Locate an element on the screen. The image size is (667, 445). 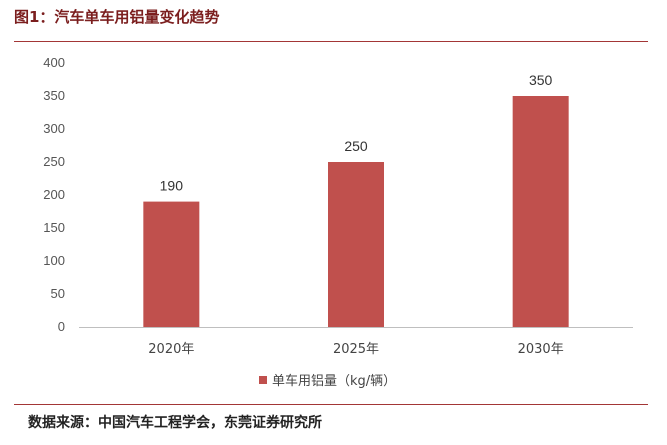
y-axis-ticks: 0 50 100 150 200 250 300 350 400 is located at coordinates (54, 194).